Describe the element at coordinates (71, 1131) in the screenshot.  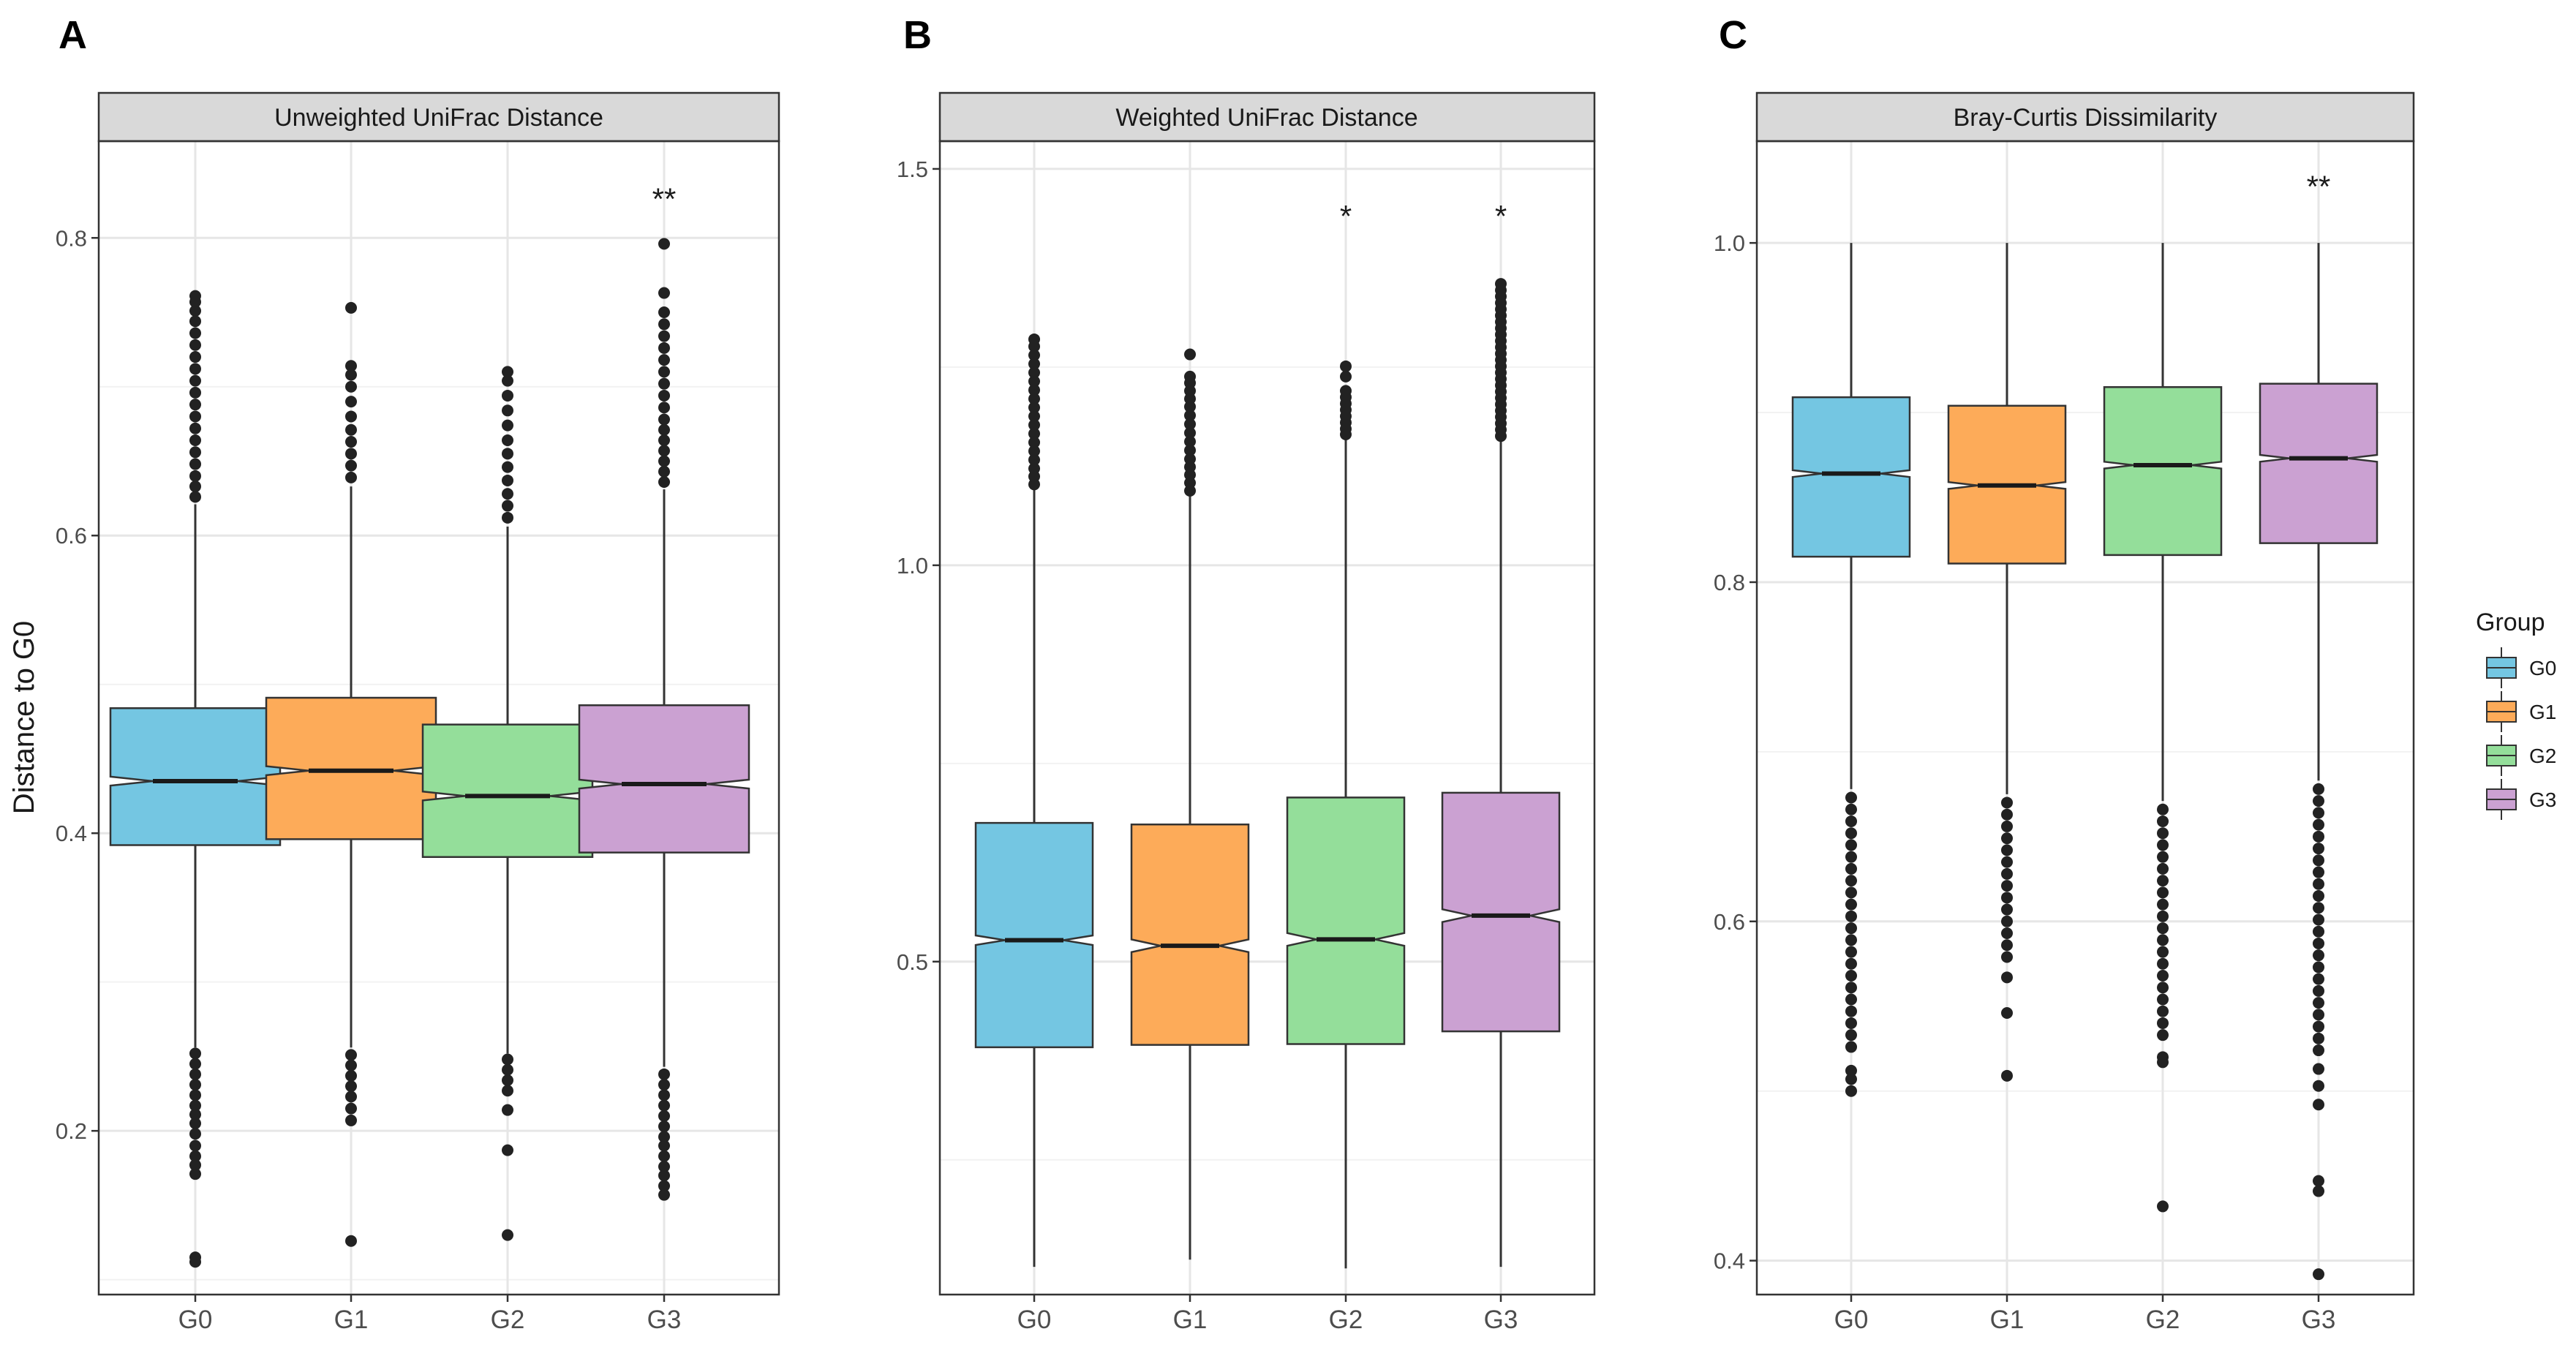
I see `y-tick-label: 0.2` at that location.